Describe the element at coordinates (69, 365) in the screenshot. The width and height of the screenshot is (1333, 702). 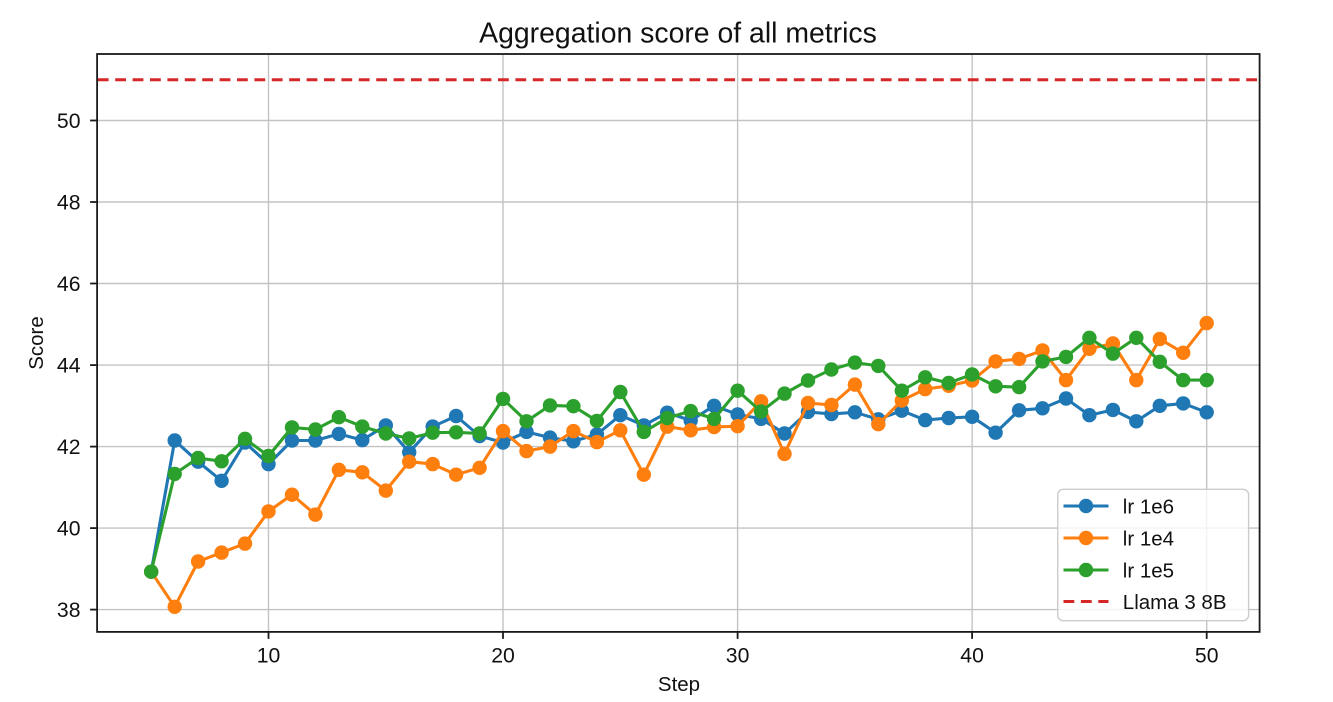
I see `svg-text: 44` at that location.